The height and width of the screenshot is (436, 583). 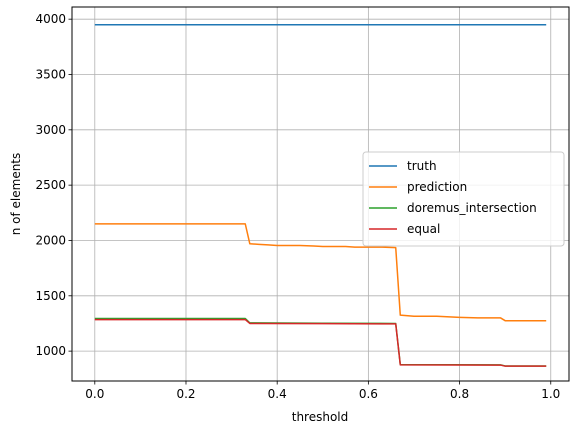 I want to click on y-tick-label: 2500, so click(x=50, y=185).